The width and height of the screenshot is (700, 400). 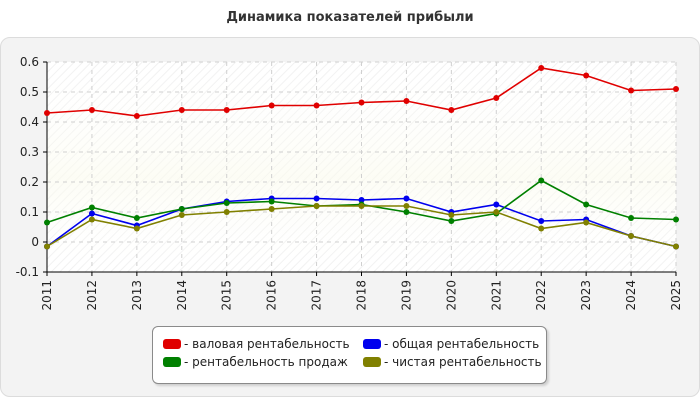 I want to click on legend-label-total: - общая рентабельность, so click(x=462, y=344).